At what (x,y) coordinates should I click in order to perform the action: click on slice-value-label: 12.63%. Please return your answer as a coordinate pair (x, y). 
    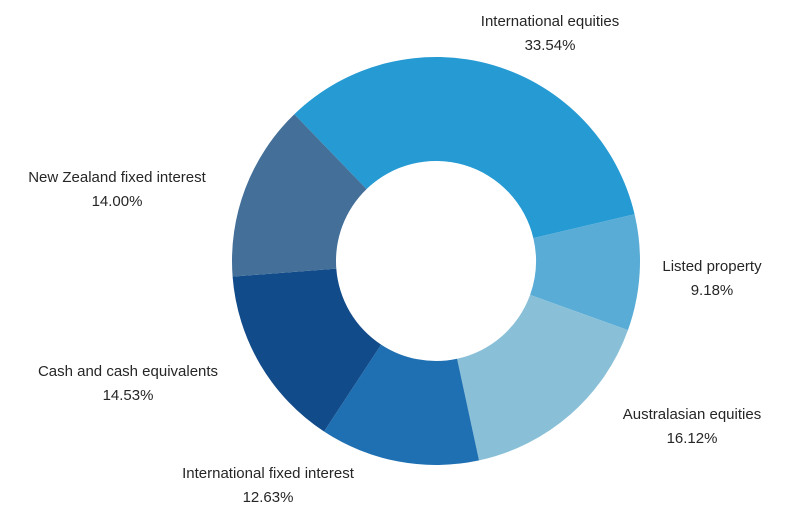
    Looking at the image, I should click on (268, 497).